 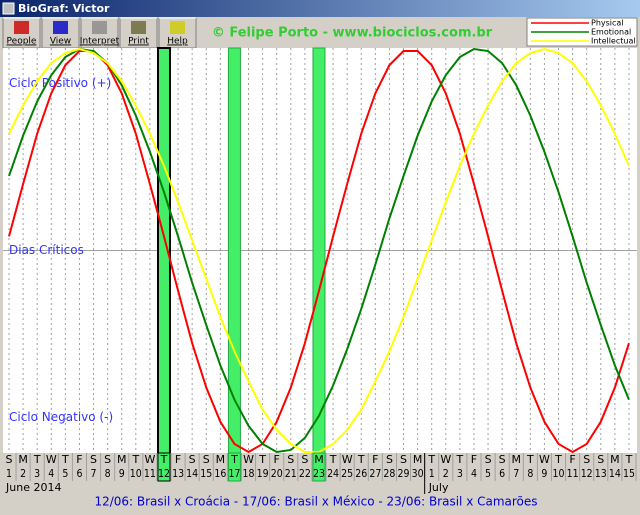 I want to click on highlight-bar, so click(x=163, y=267).